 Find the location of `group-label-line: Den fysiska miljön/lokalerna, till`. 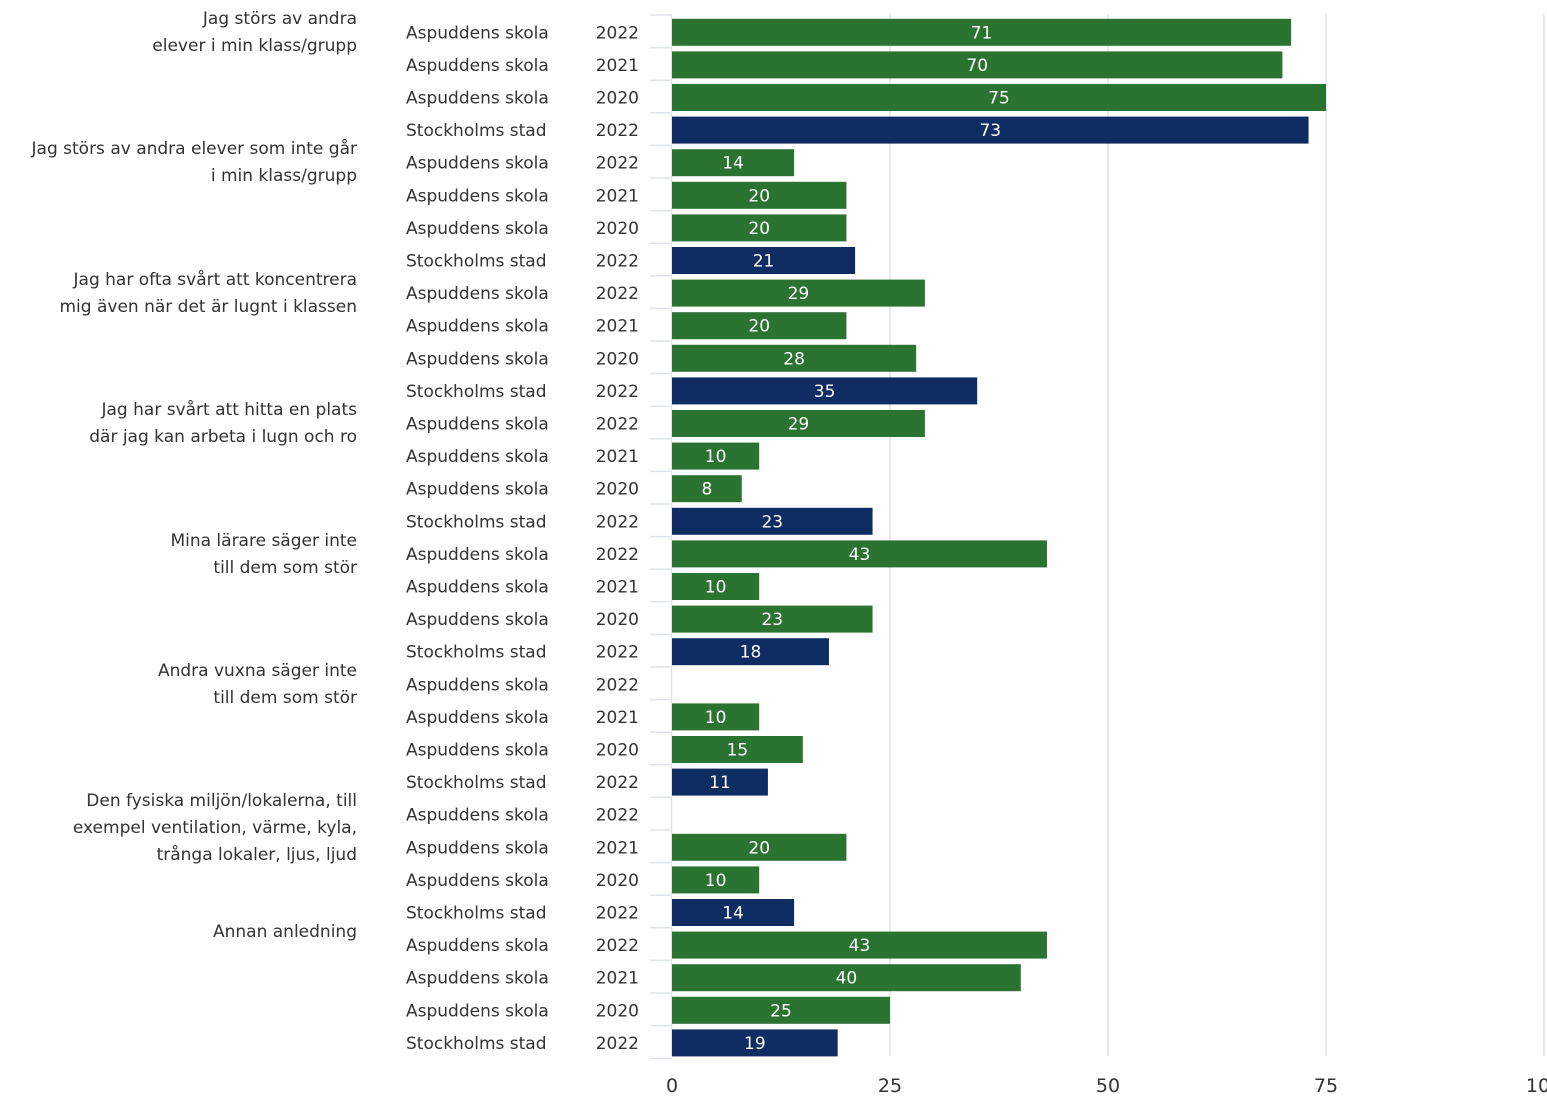

group-label-line: Den fysiska miljön/lokalerna, till is located at coordinates (221, 801).